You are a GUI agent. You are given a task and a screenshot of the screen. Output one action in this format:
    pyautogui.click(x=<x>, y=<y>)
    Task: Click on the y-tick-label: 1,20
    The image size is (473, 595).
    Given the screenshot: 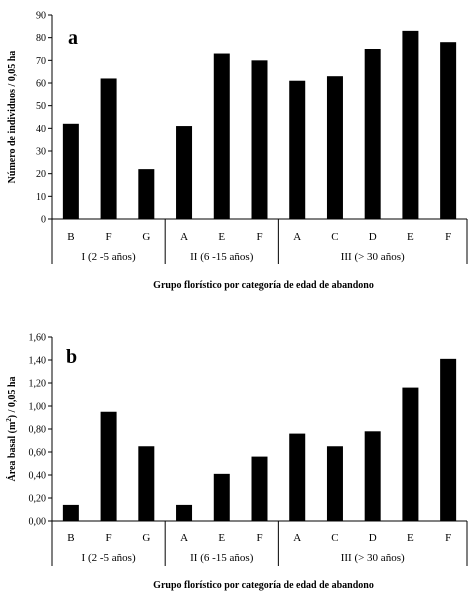 What is the action you would take?
    pyautogui.click(x=38, y=384)
    